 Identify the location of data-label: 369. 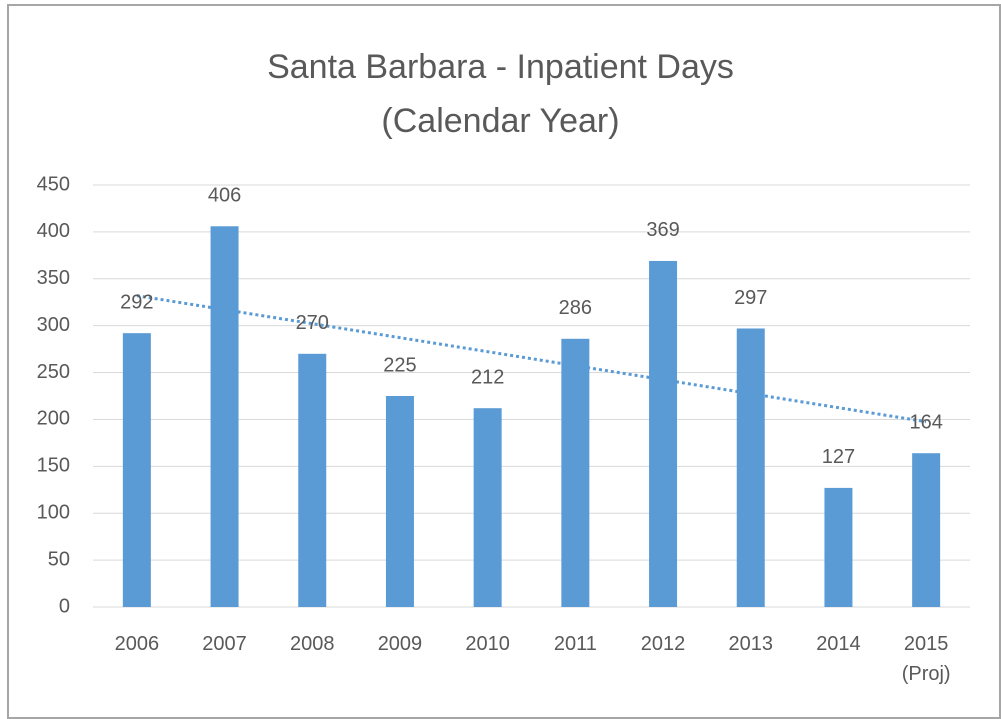
(662, 230).